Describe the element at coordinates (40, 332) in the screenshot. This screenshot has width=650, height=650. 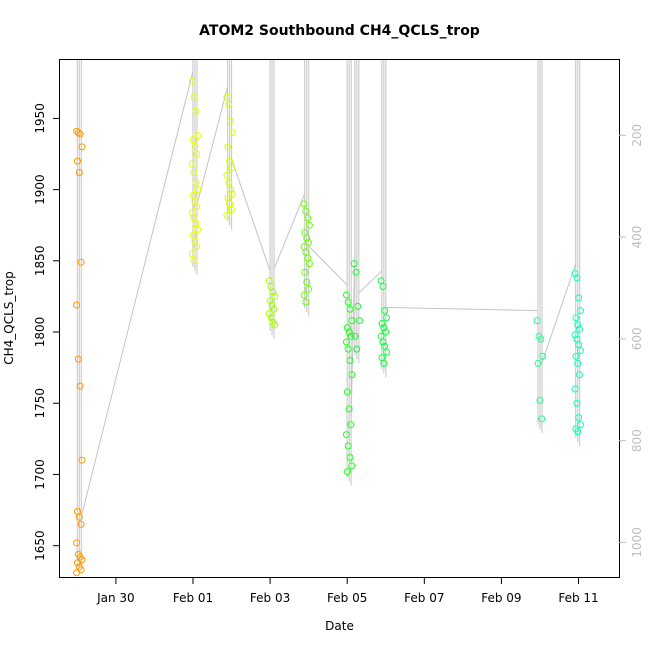
I see `y-tick-label: 1800` at that location.